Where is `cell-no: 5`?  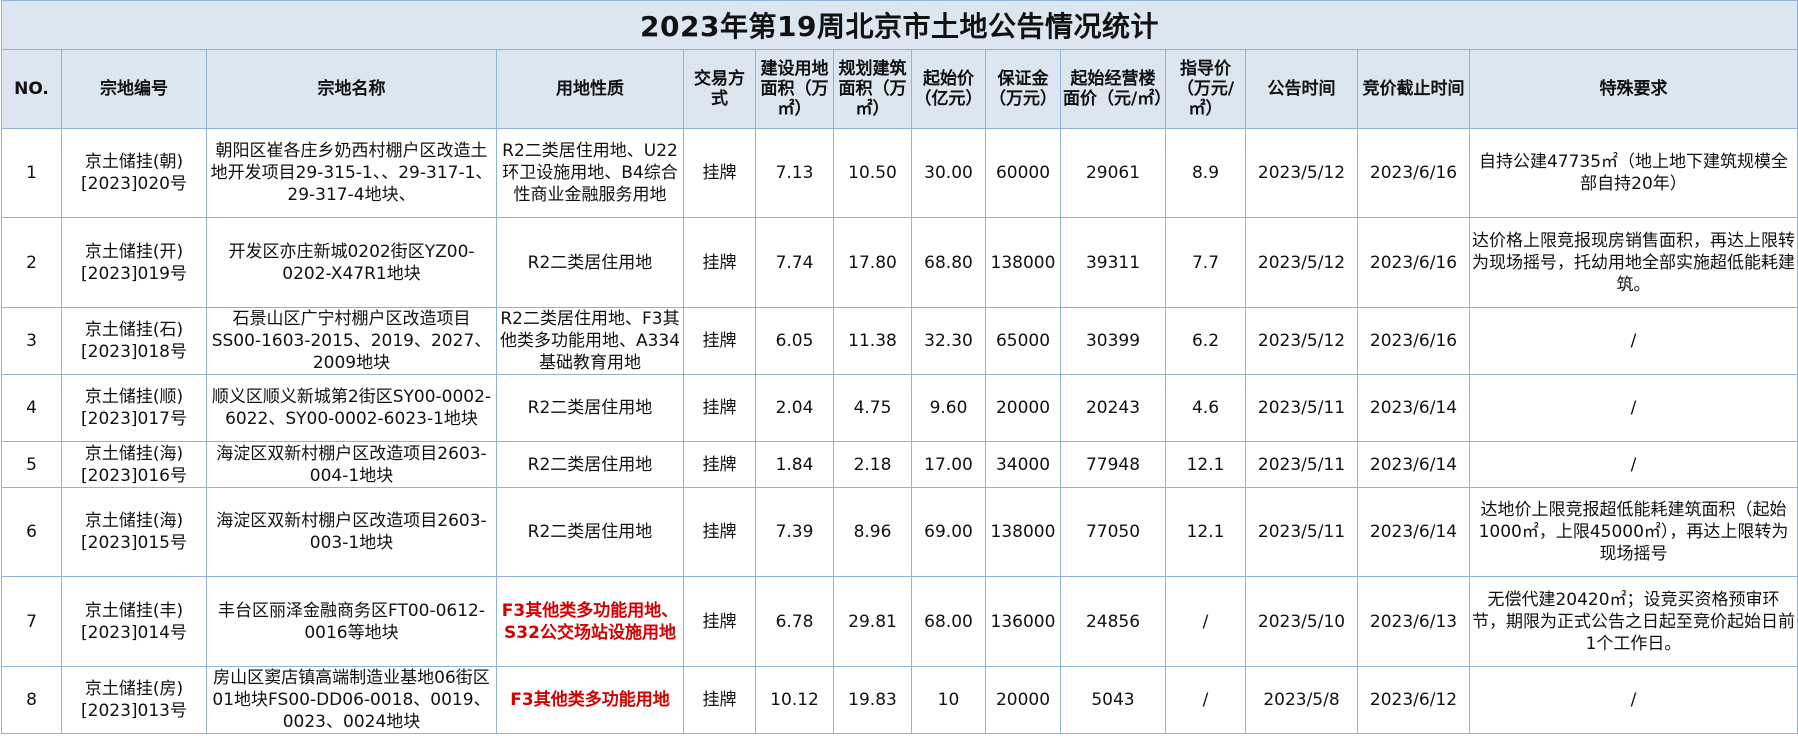 cell-no: 5 is located at coordinates (31, 464).